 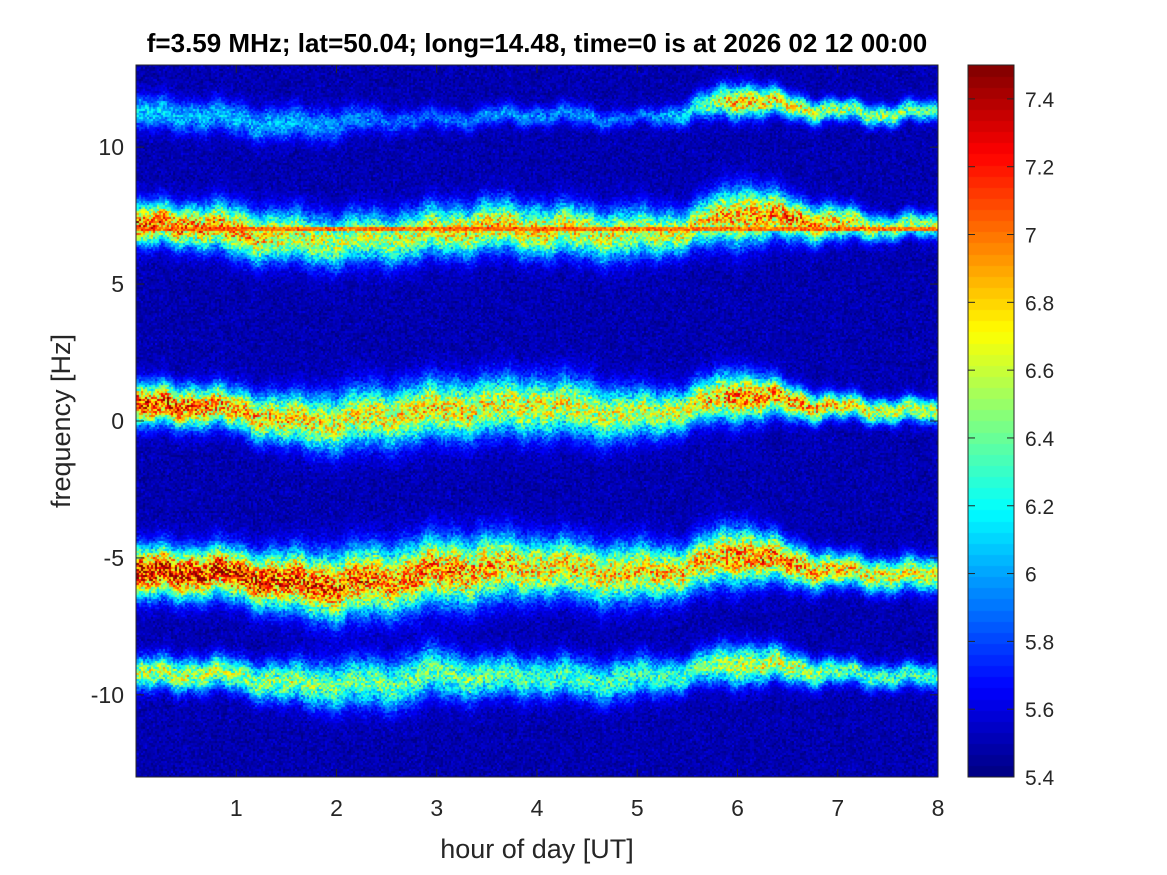 I want to click on colorbar-frame, so click(x=991, y=421).